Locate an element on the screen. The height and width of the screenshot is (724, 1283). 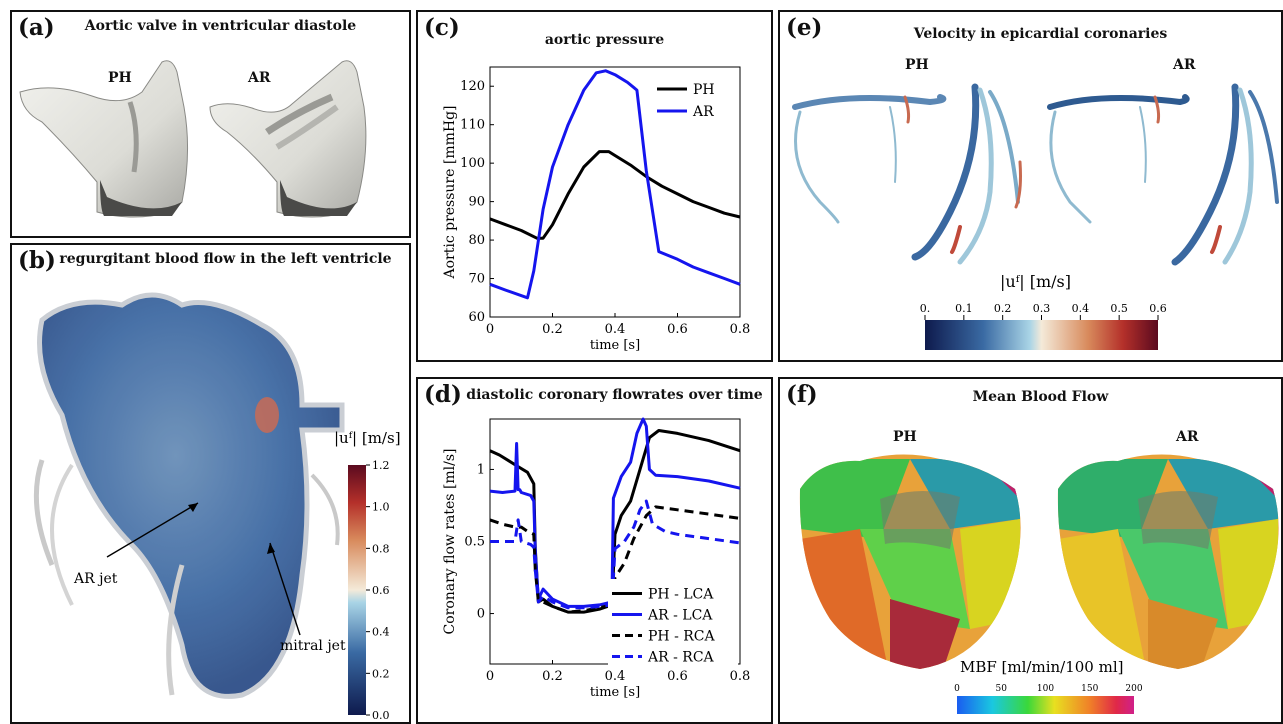
panel-e-colorbar is located at coordinates (1041, 335).